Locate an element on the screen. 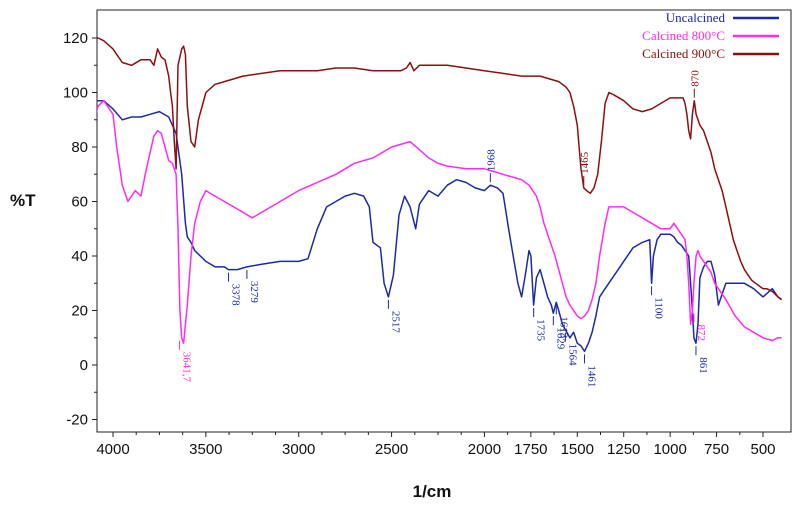 This screenshot has height=508, width=800. legend: Uncalcined Calcined 800°C Calcined 900°C is located at coordinates (710, 35).